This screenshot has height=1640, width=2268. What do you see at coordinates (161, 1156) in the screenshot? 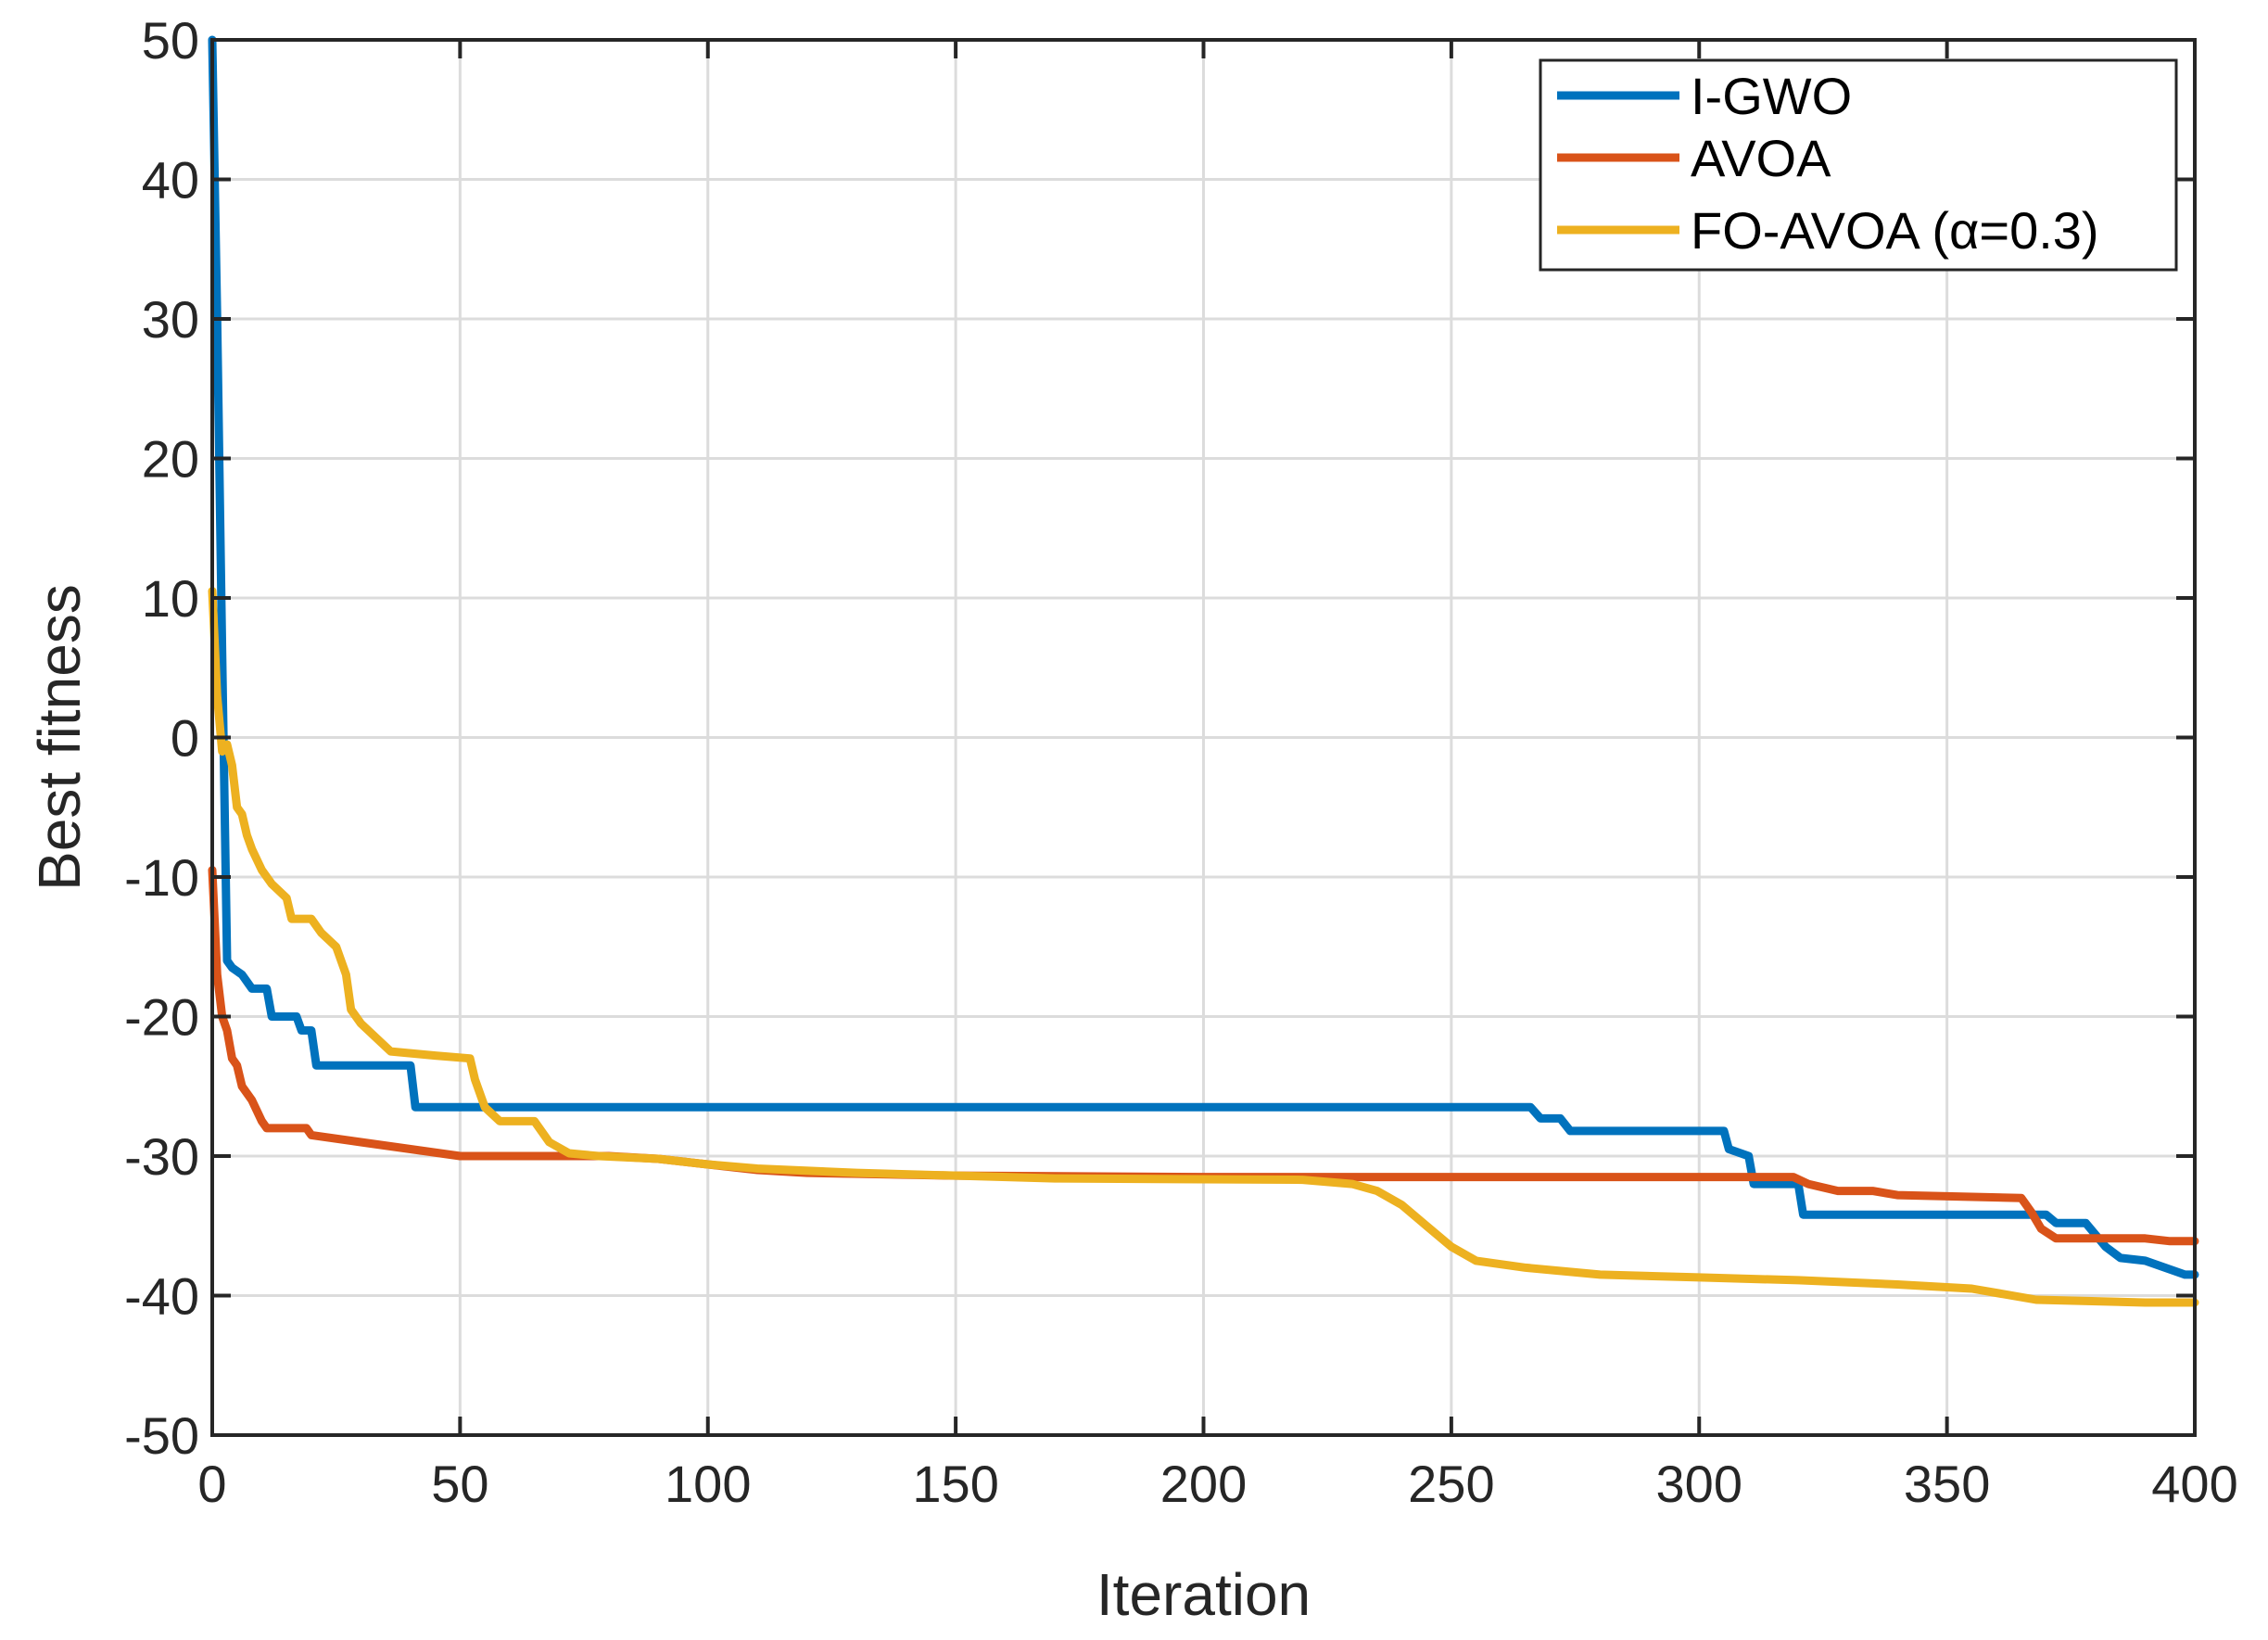
I see `y-tick-label: -30` at bounding box center [161, 1156].